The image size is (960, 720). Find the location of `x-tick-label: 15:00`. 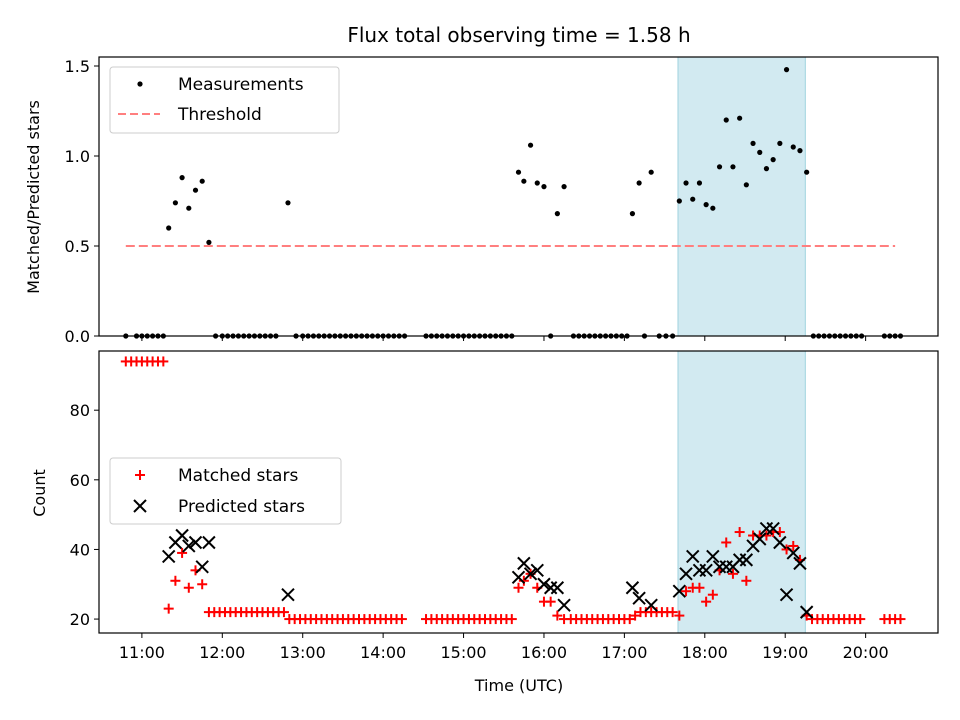

x-tick-label: 15:00 is located at coordinates (463, 652).